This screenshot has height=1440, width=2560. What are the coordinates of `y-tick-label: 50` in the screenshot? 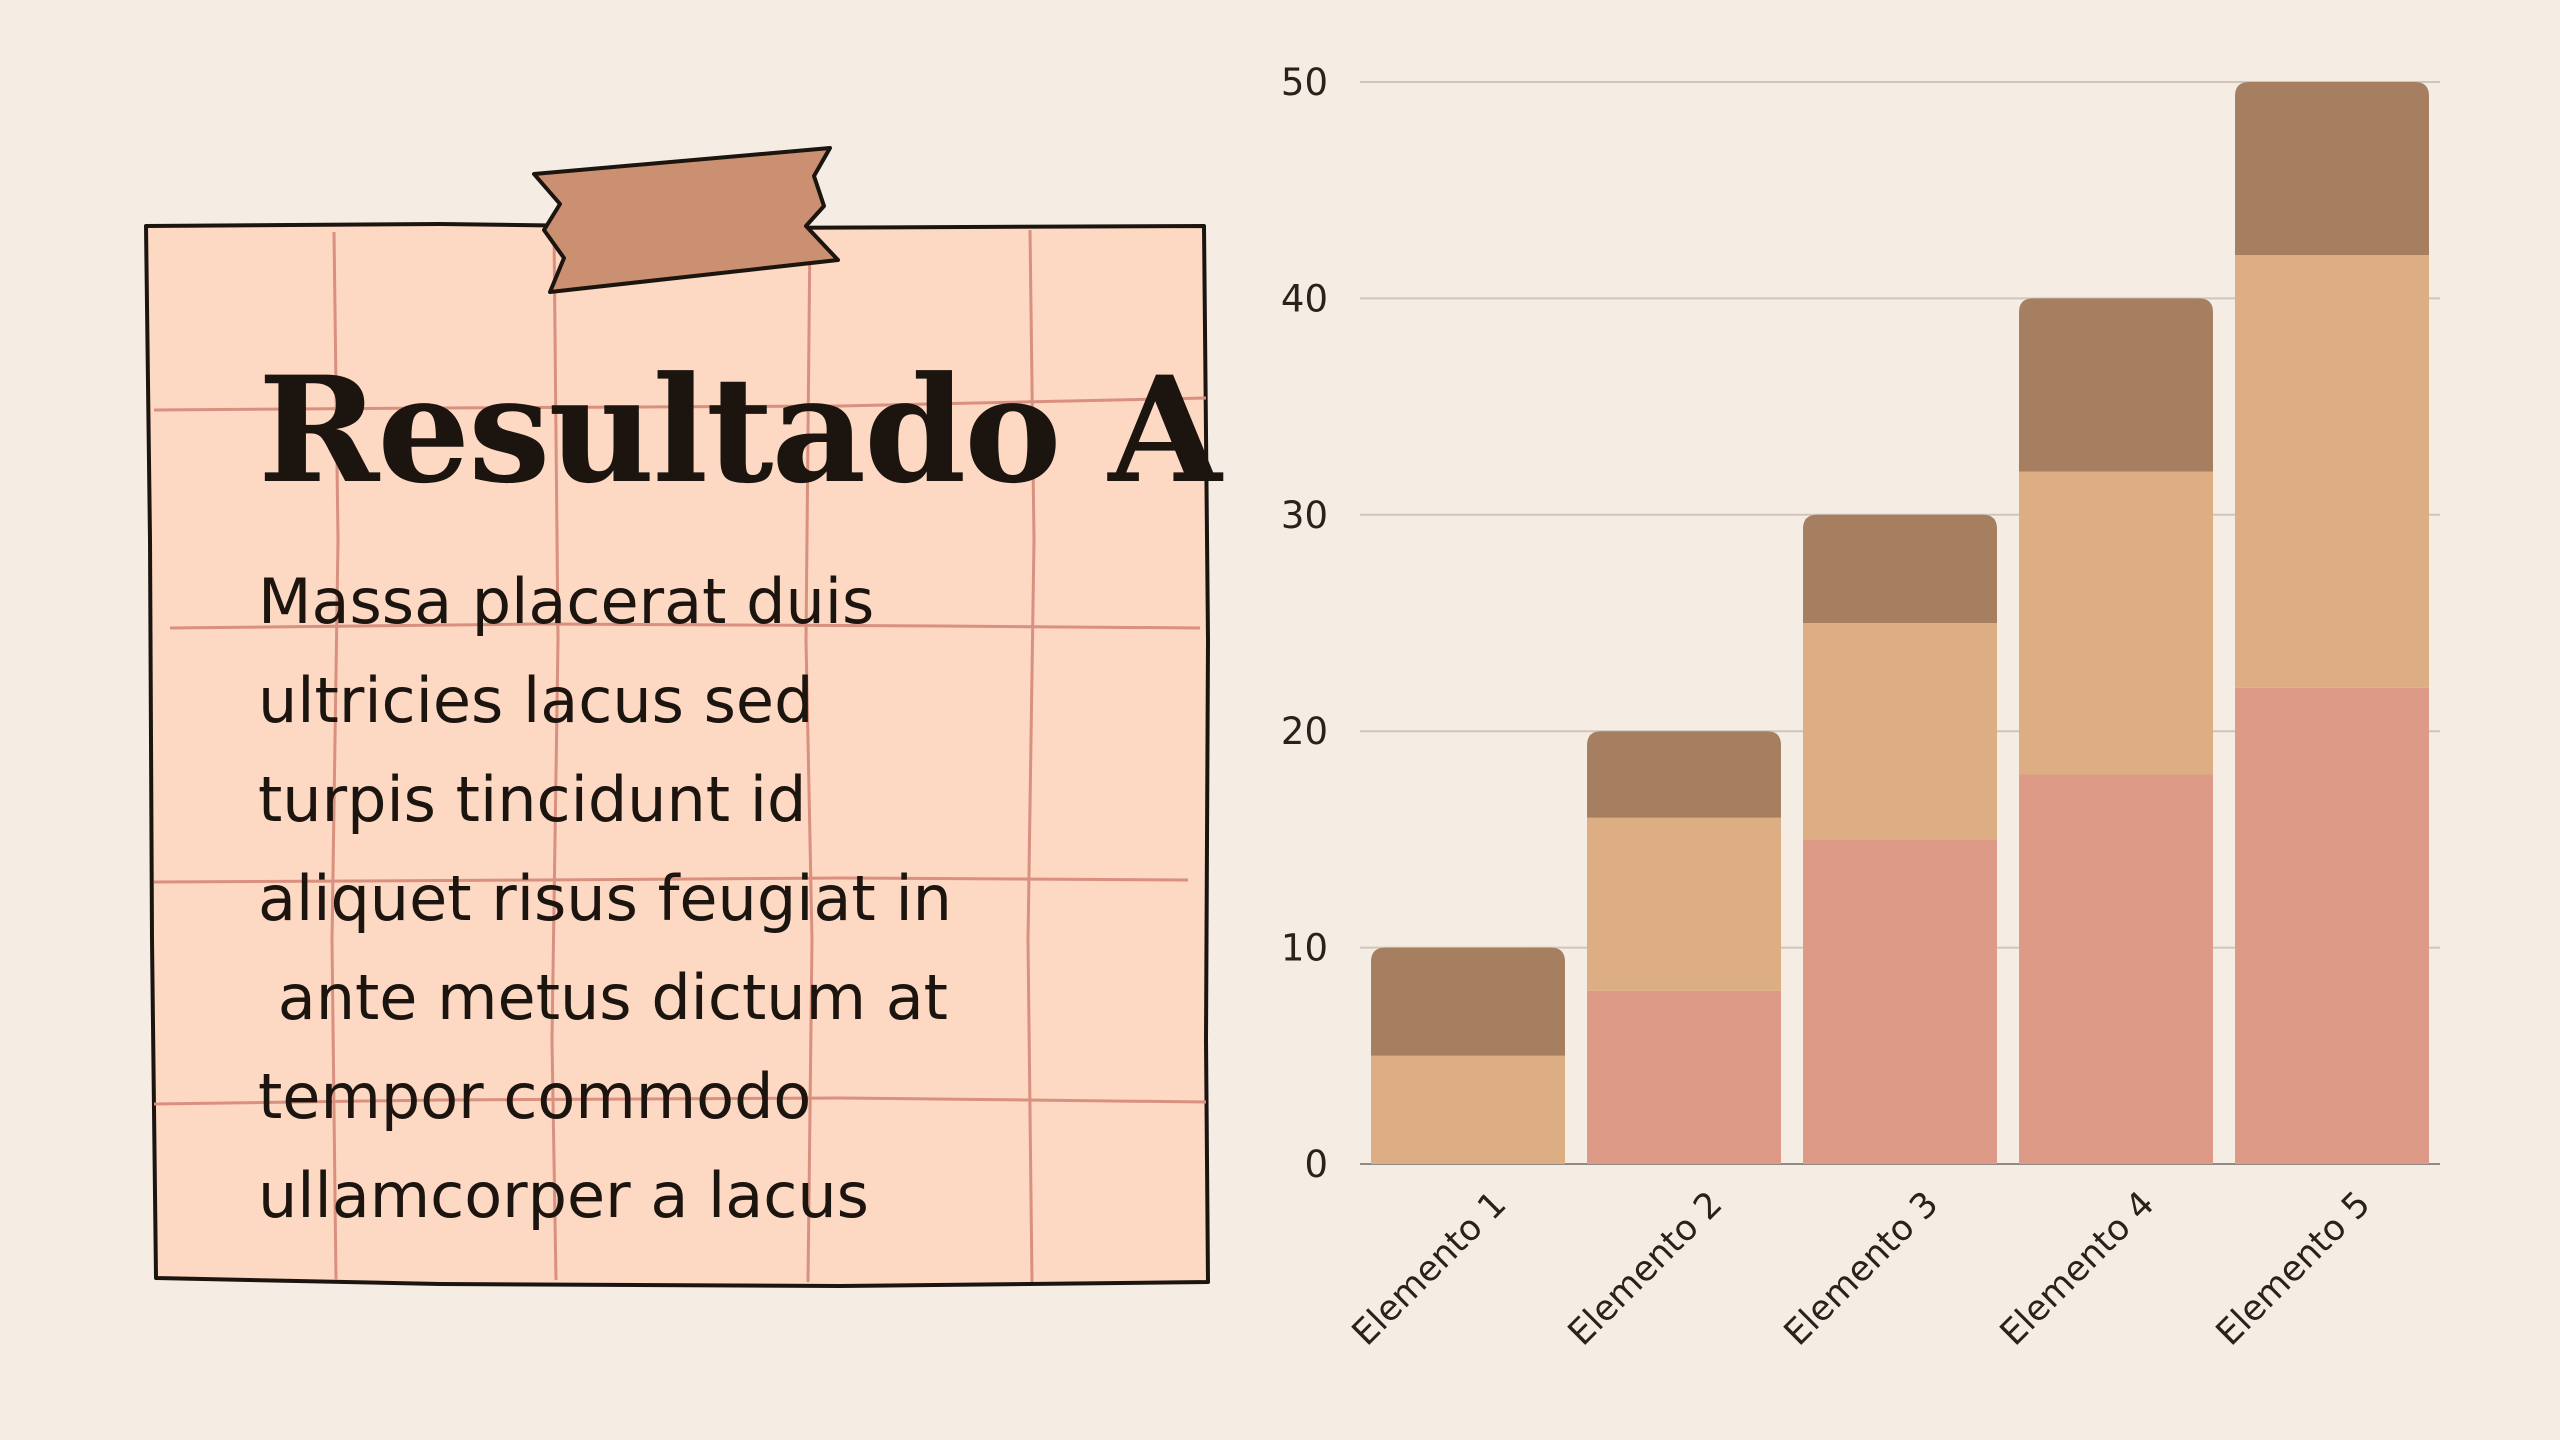 It's located at (1304, 82).